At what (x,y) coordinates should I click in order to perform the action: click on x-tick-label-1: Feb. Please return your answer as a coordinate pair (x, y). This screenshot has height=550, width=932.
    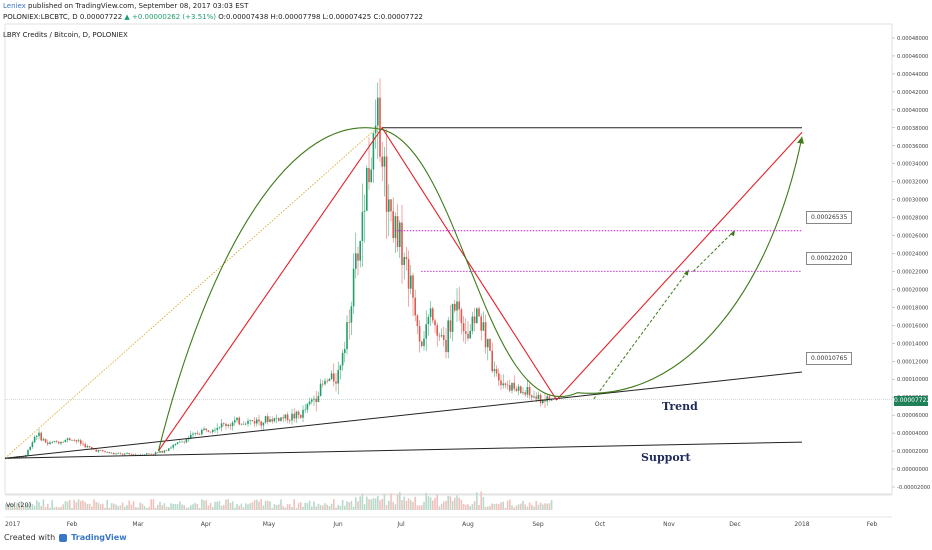
    Looking at the image, I should click on (72, 524).